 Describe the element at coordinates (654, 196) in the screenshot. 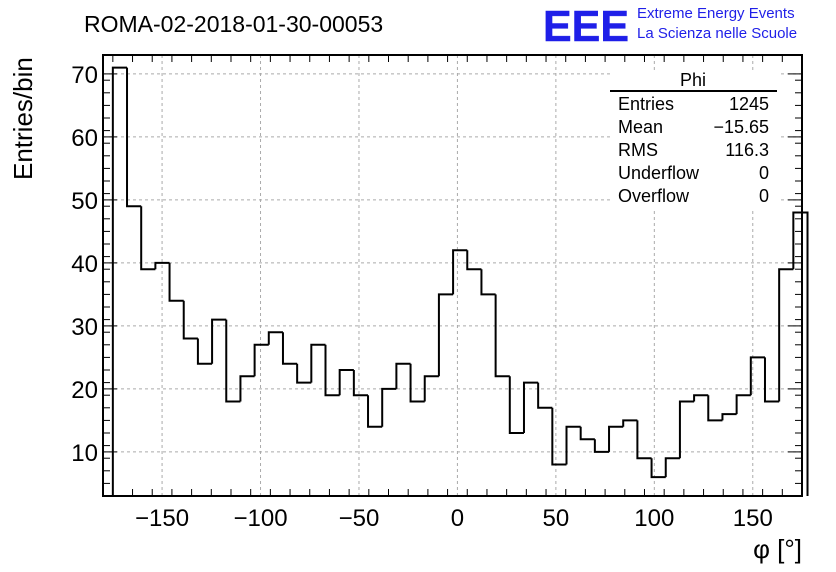

I see `stats-row-label: Overflow` at that location.